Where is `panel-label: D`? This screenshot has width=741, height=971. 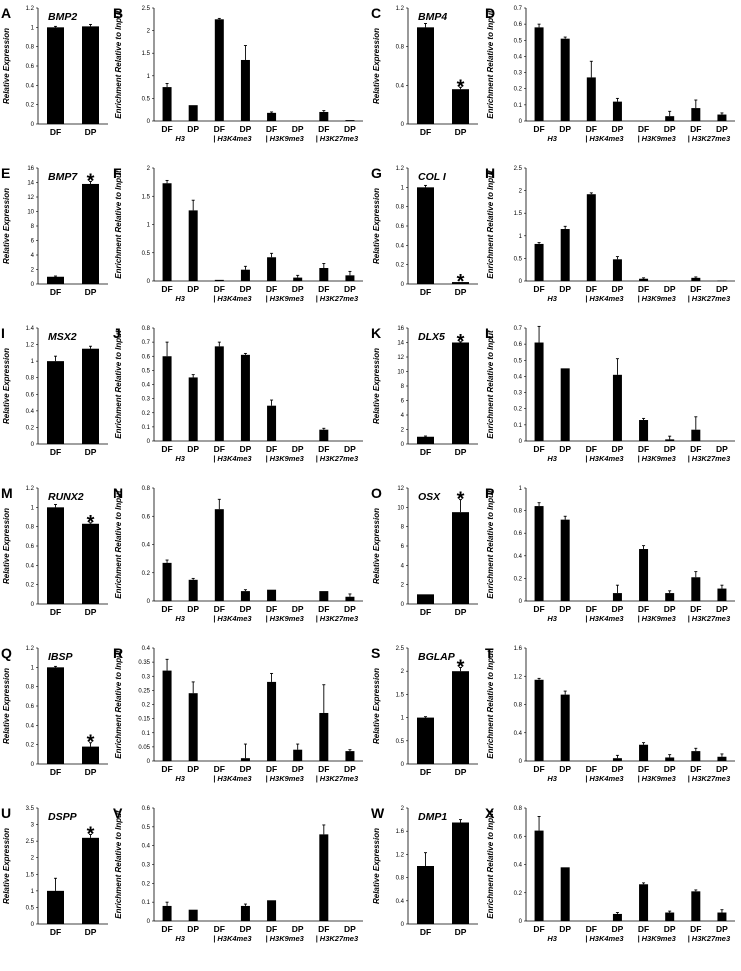
panel-label: D is located at coordinates (490, 13).